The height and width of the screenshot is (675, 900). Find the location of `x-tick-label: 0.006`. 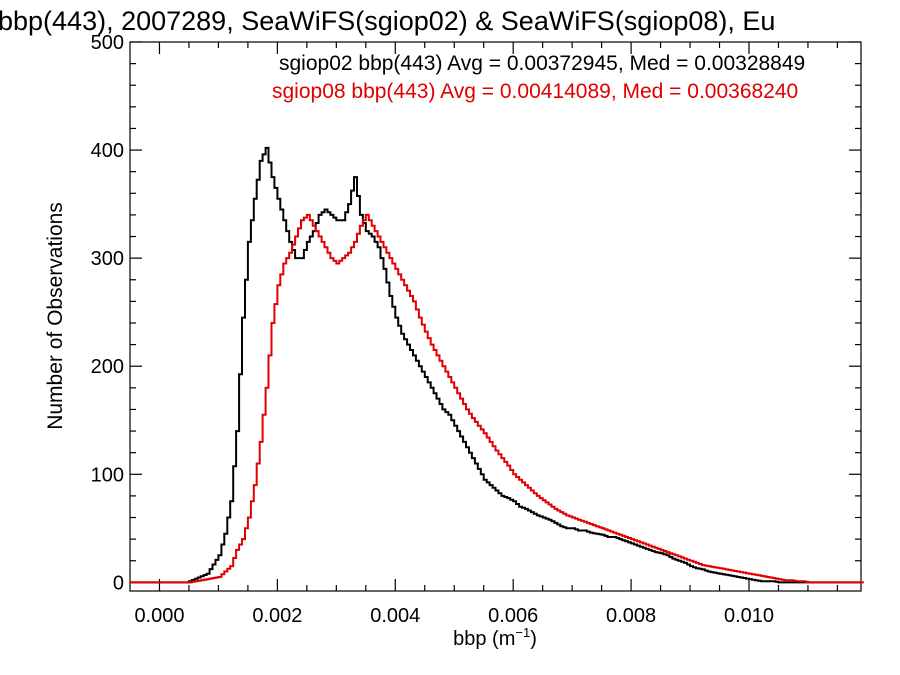

x-tick-label: 0.006 is located at coordinates (513, 616).